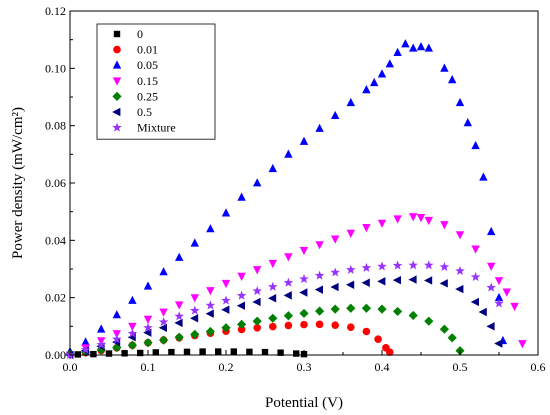  I want to click on legend: 0 0.010.05 0.150.25 0.5 Mixture, so click(156, 81).